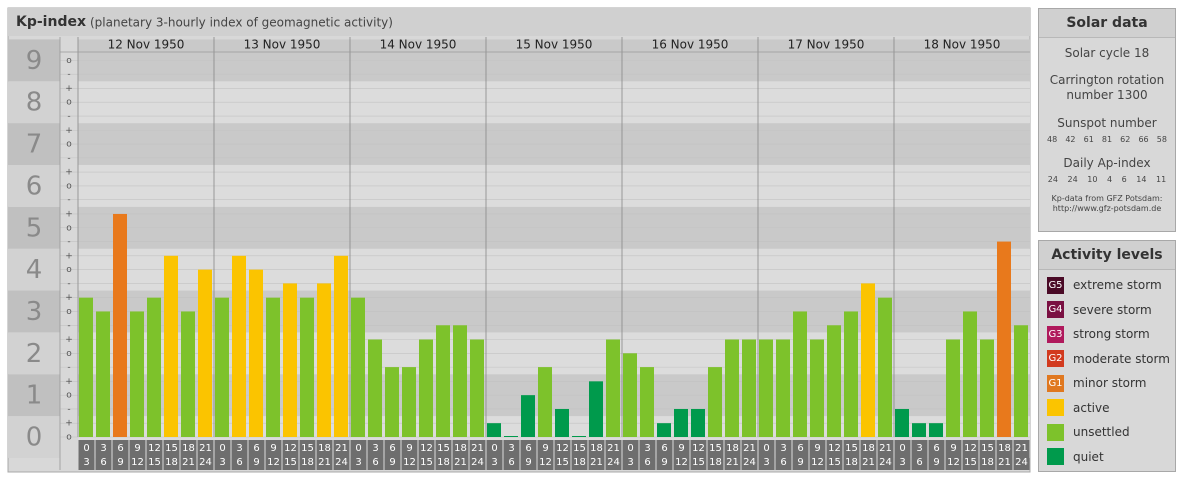 The width and height of the screenshot is (1184, 480). What do you see at coordinates (1109, 179) in the screenshot?
I see `ap-value: 4` at bounding box center [1109, 179].